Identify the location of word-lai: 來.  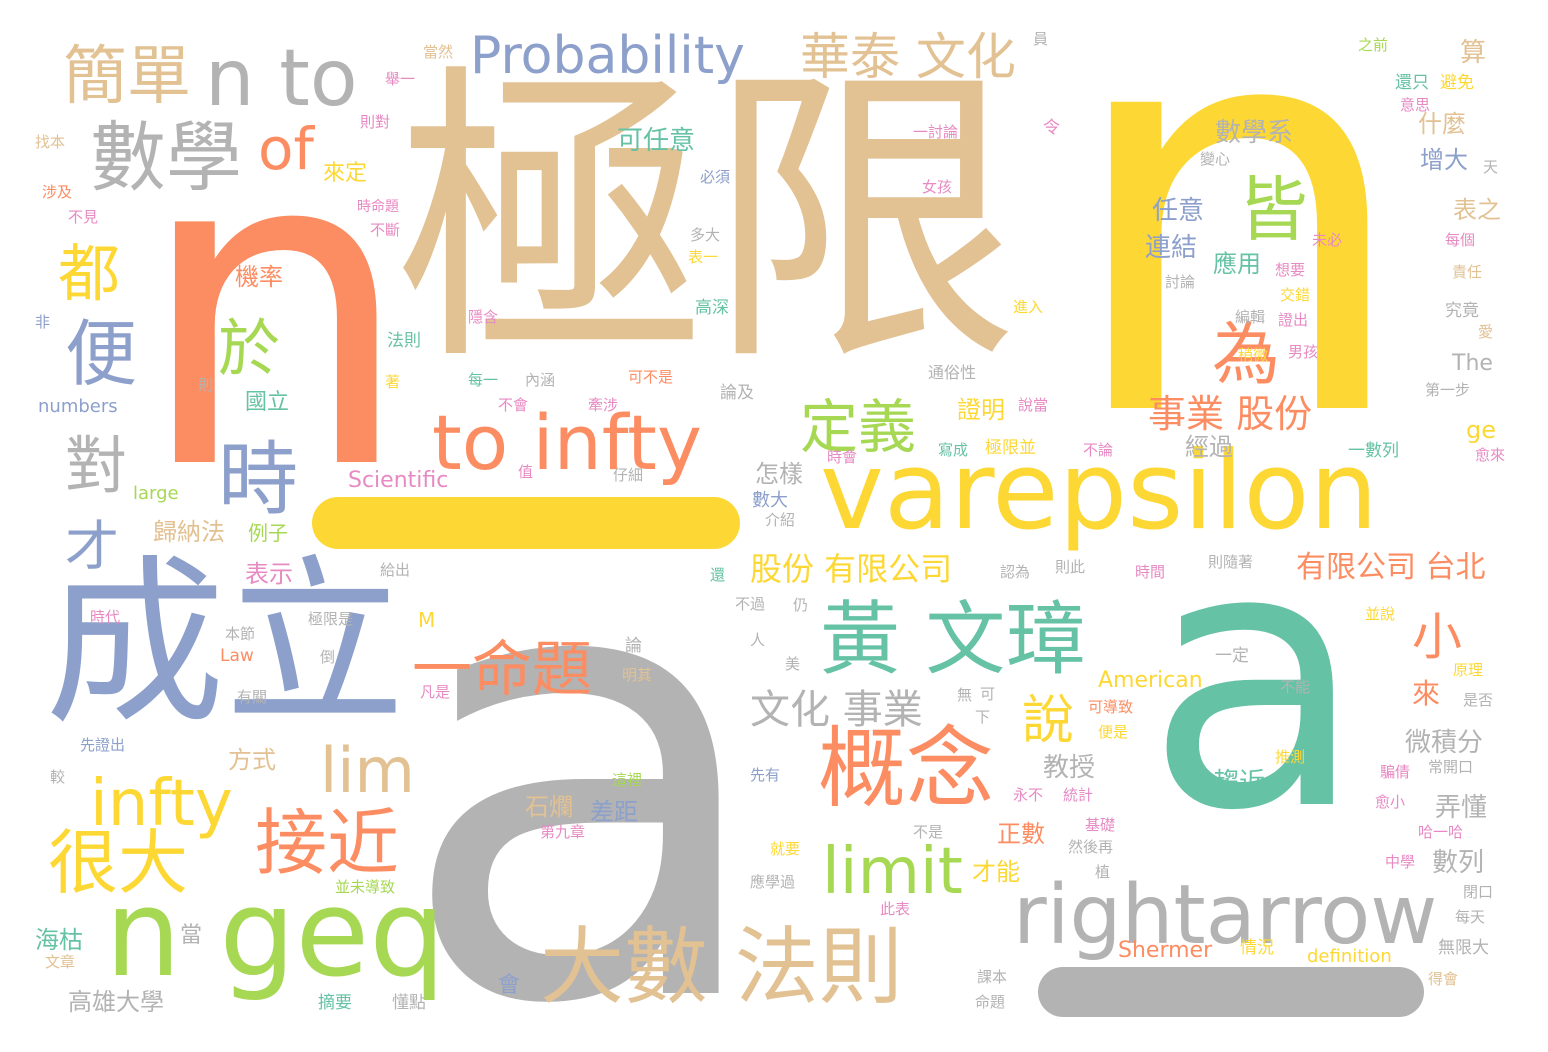
(1426, 694).